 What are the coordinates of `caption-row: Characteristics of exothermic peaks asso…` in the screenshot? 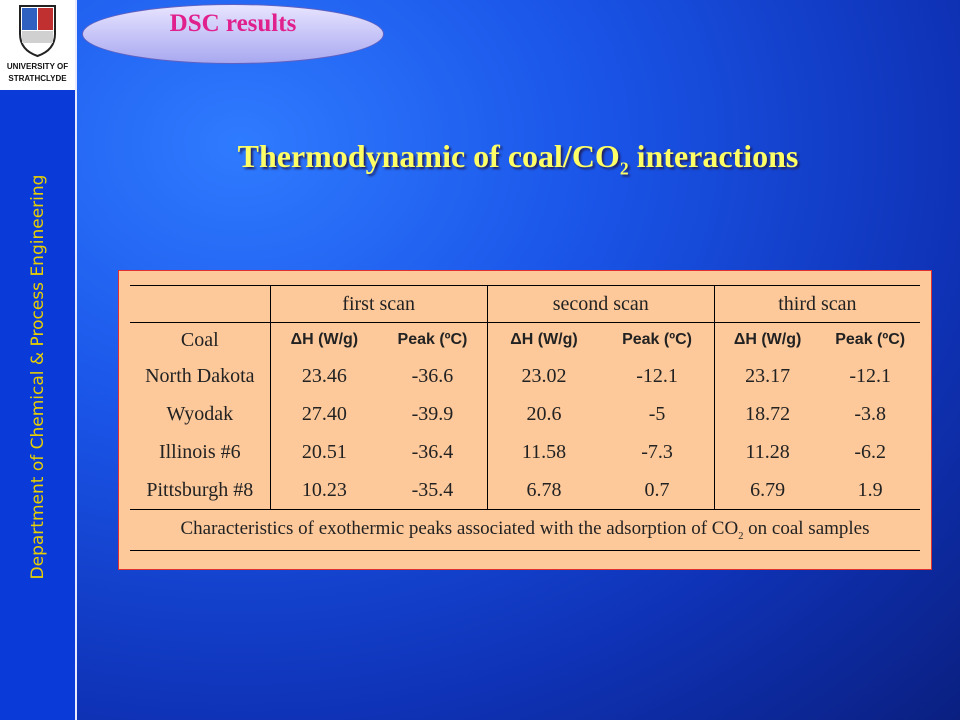 It's located at (525, 530).